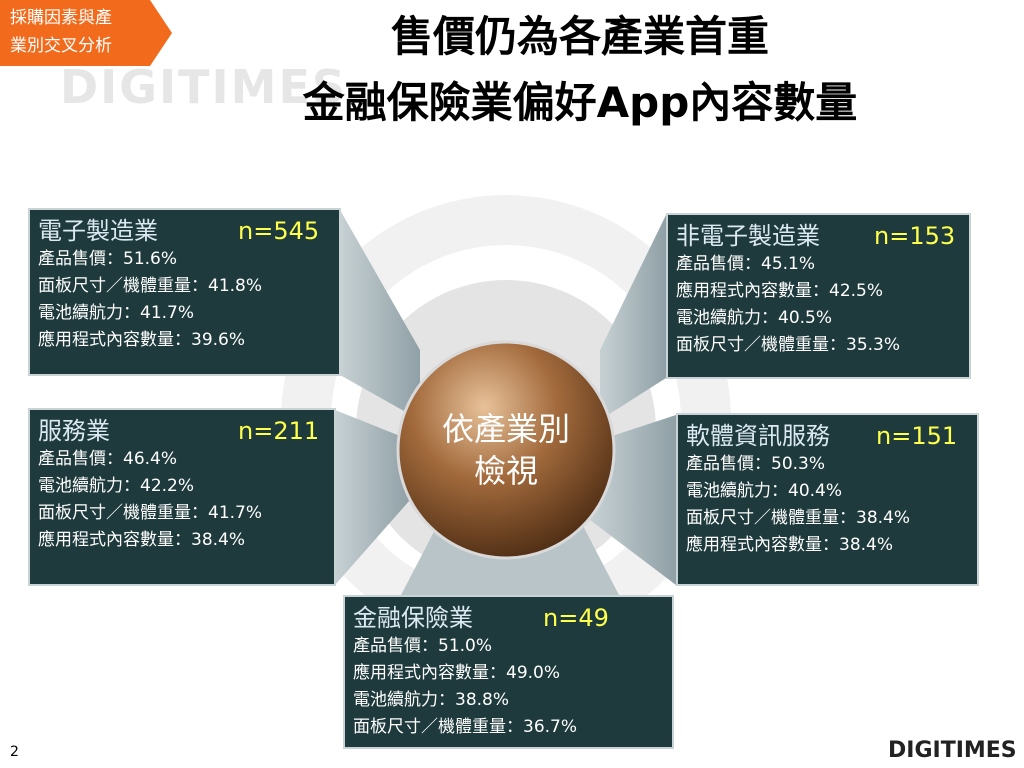 This screenshot has height=768, width=1024. I want to click on box-heading: 金融保險業 n=49, so click(508, 618).